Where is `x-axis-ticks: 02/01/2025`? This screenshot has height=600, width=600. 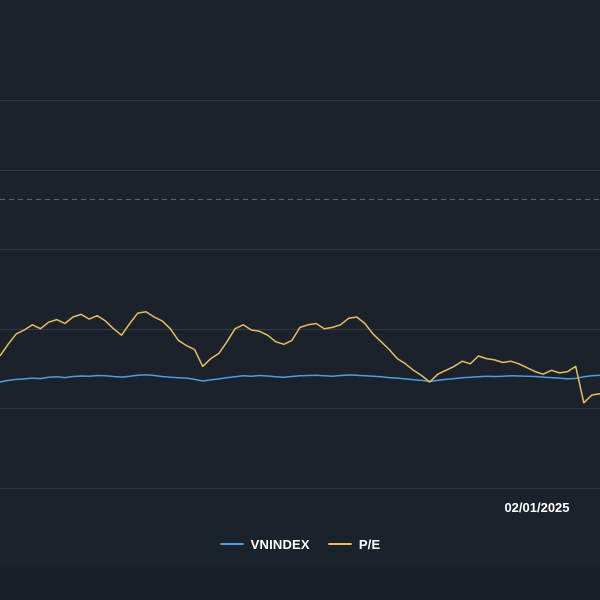 x-axis-ticks: 02/01/2025 is located at coordinates (536, 507).